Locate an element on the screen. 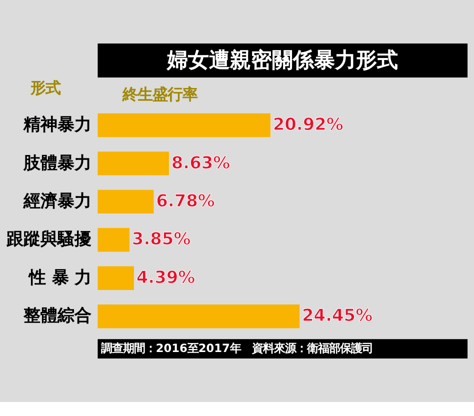 The image size is (474, 416). y-tick-label: 經濟暴力 is located at coordinates (57, 200).